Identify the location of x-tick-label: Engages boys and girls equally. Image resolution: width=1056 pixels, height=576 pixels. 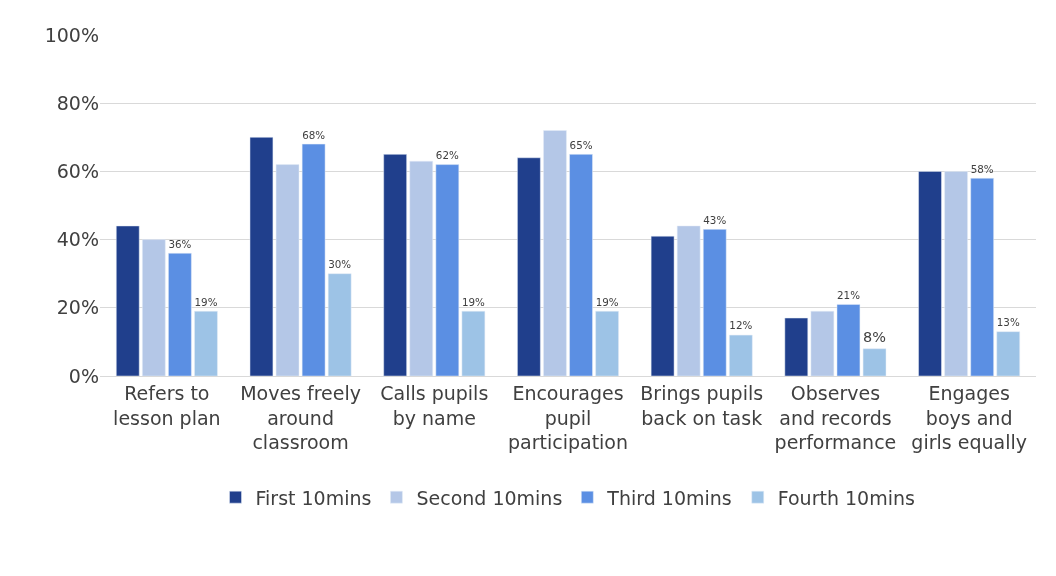
(969, 417).